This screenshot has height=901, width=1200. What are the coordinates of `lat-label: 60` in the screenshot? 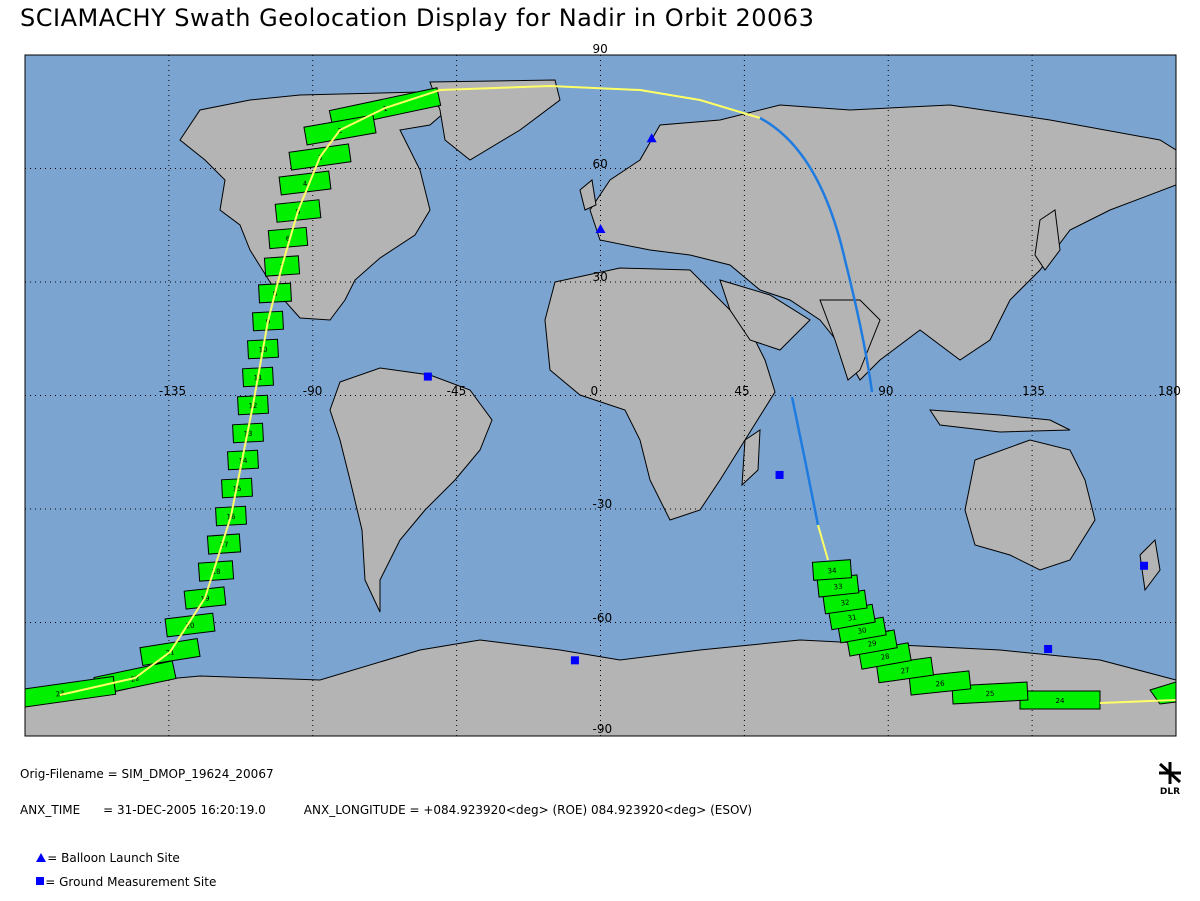 It's located at (600, 163).